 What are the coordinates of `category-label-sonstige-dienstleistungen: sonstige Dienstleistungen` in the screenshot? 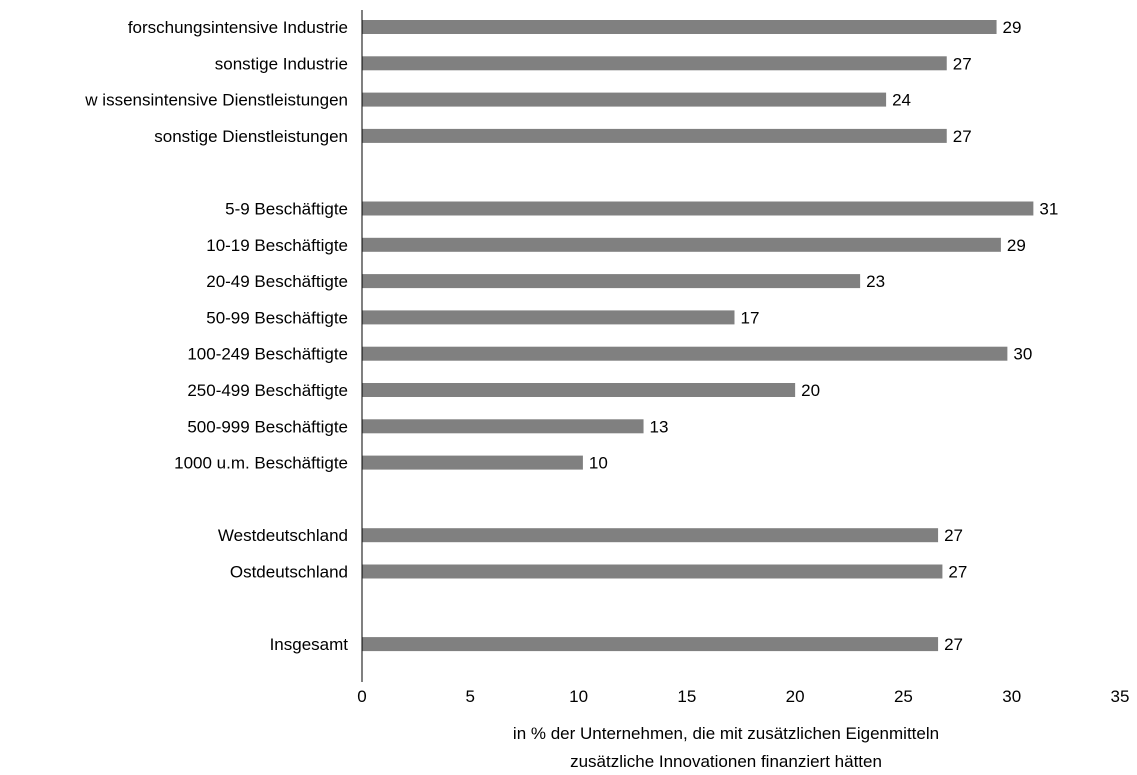 It's located at (251, 136).